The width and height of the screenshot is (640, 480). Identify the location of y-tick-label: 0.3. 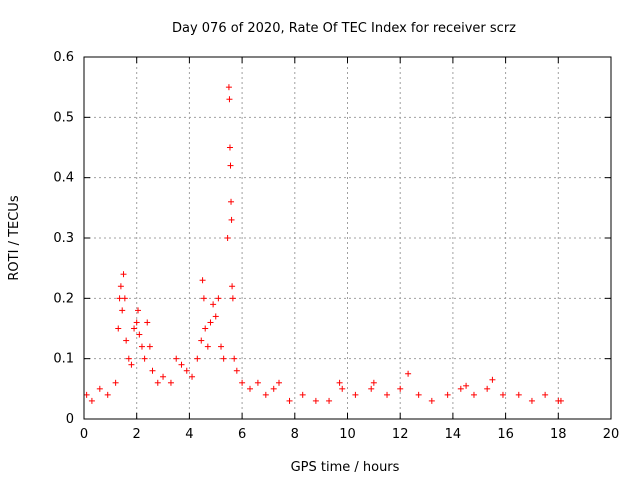
(63, 238).